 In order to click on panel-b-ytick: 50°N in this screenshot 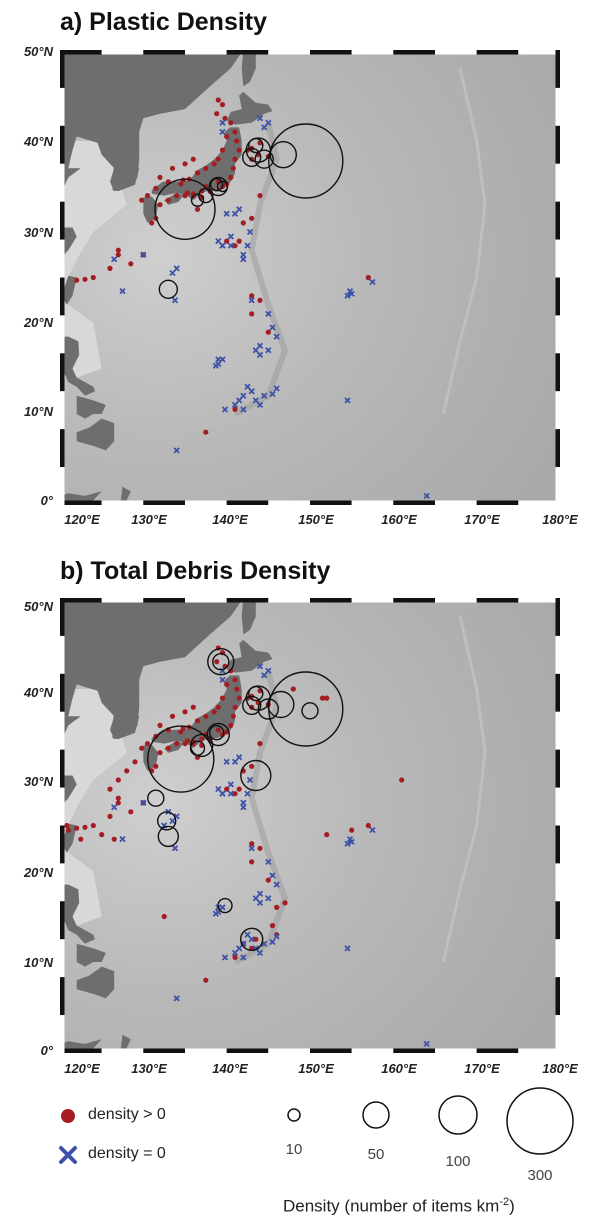, I will do `click(38, 606)`.